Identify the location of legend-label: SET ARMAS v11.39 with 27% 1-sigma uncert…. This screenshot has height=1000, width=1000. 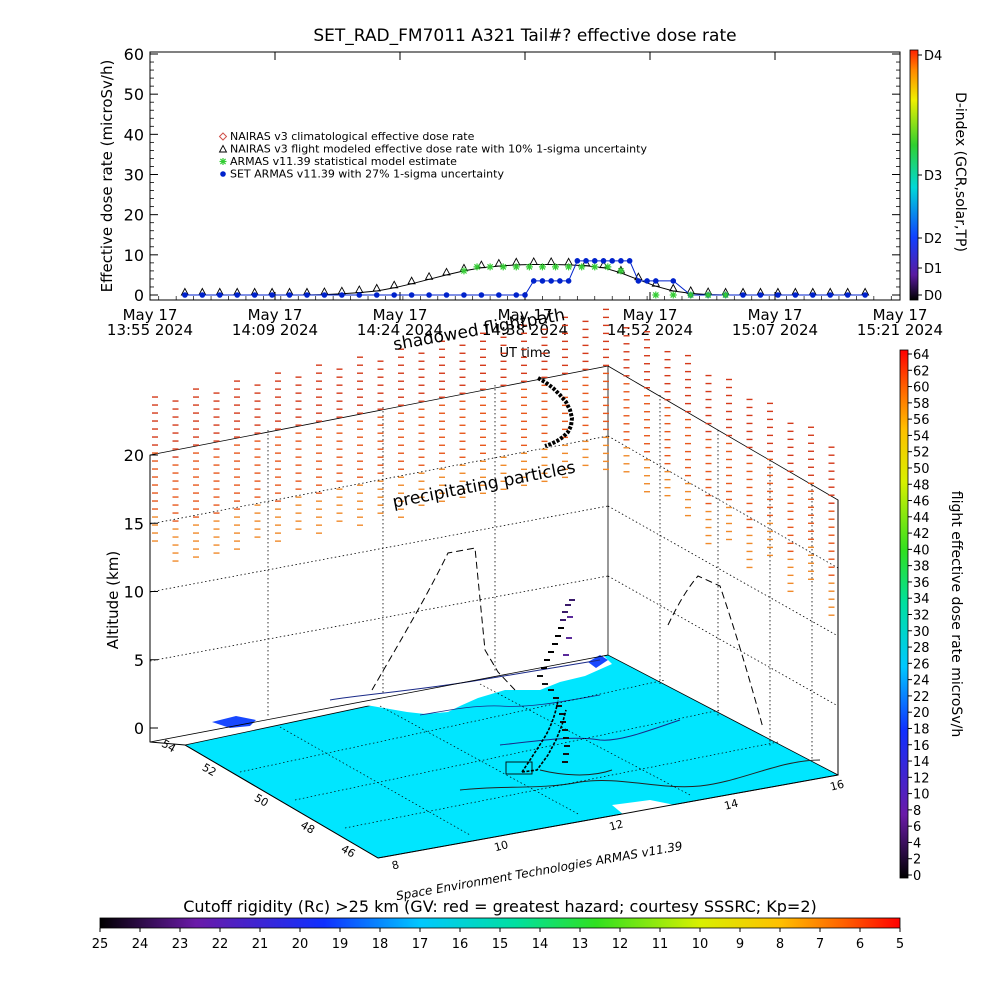
(367, 174).